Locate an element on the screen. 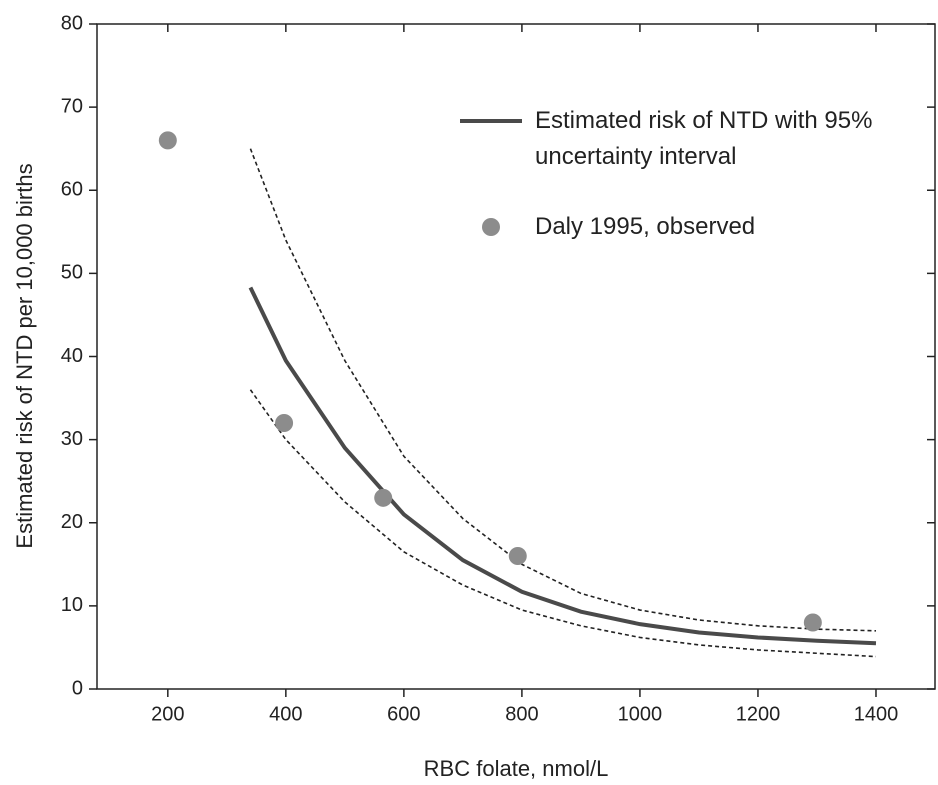 The image size is (938, 785). x-tick-label: 1200 is located at coordinates (758, 714).